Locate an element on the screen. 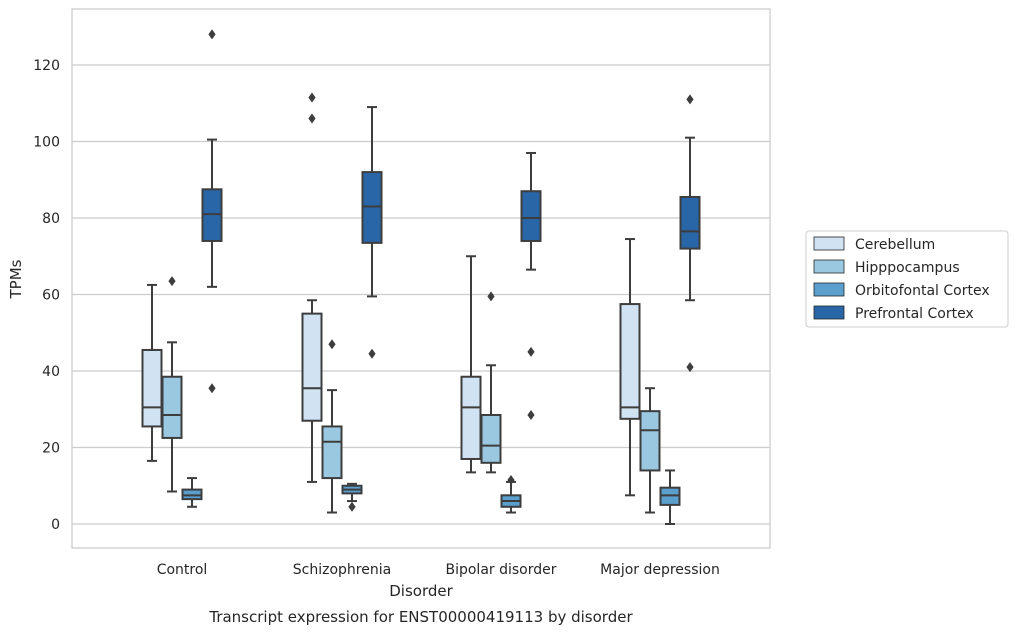  y-tick-label: 100 is located at coordinates (46, 143).